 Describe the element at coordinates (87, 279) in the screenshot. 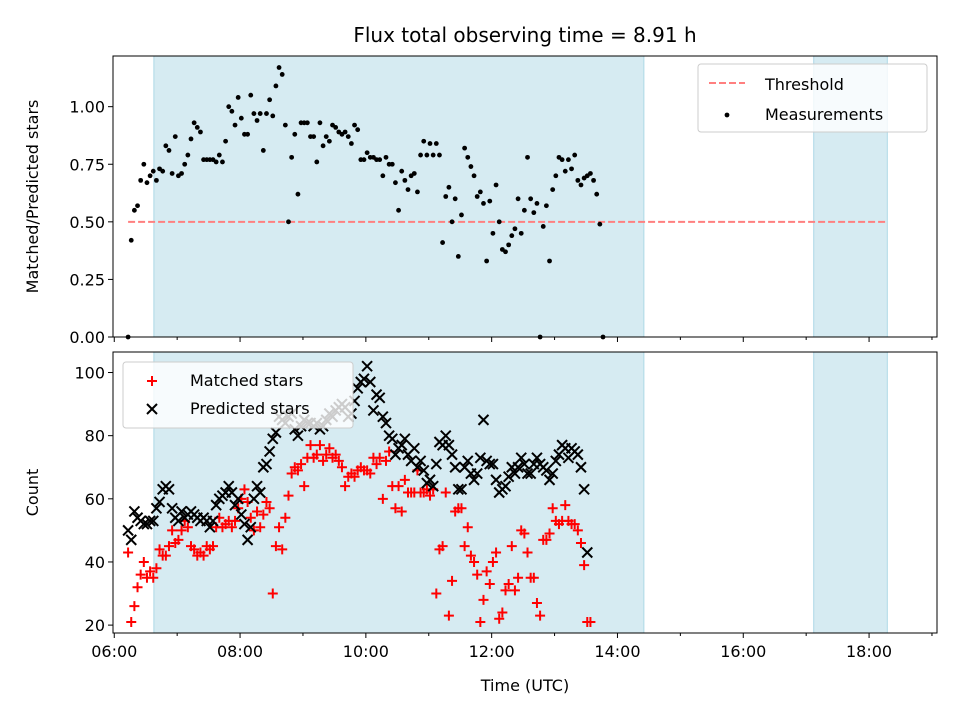

I see `y-tick-label: 0.25` at that location.